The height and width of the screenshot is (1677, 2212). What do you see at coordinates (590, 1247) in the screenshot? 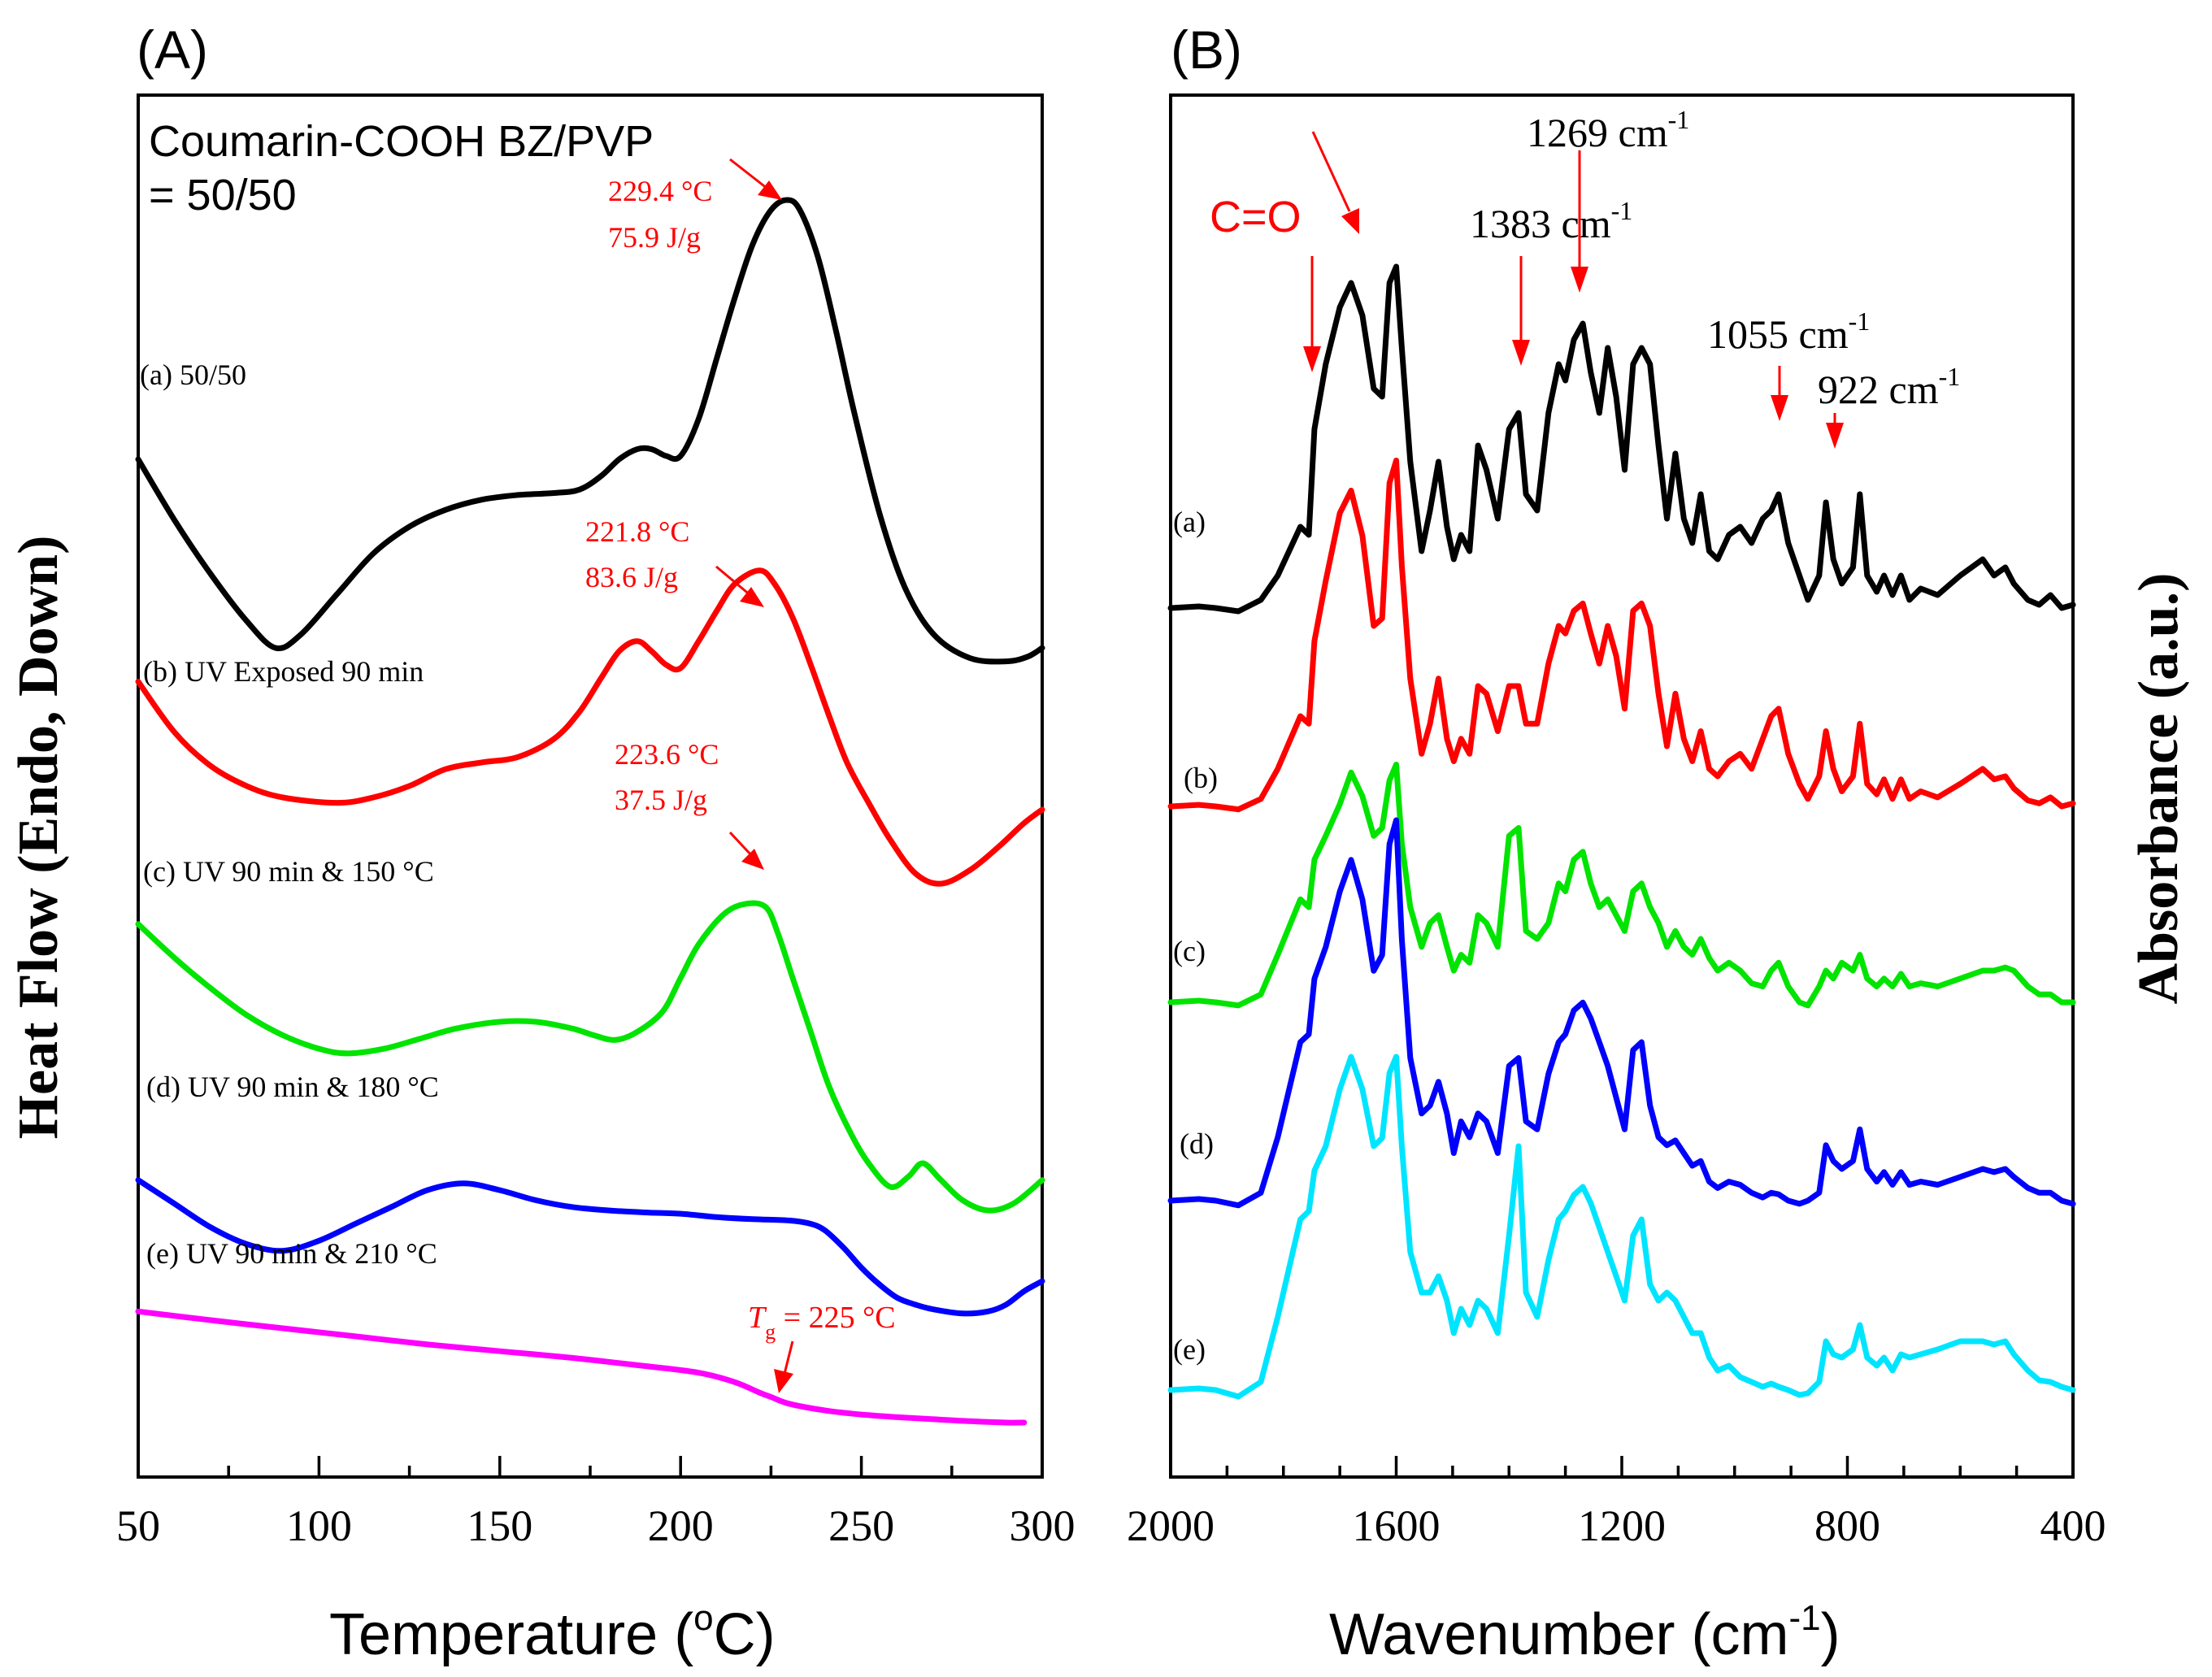
I see `dsc-curve-d` at bounding box center [590, 1247].